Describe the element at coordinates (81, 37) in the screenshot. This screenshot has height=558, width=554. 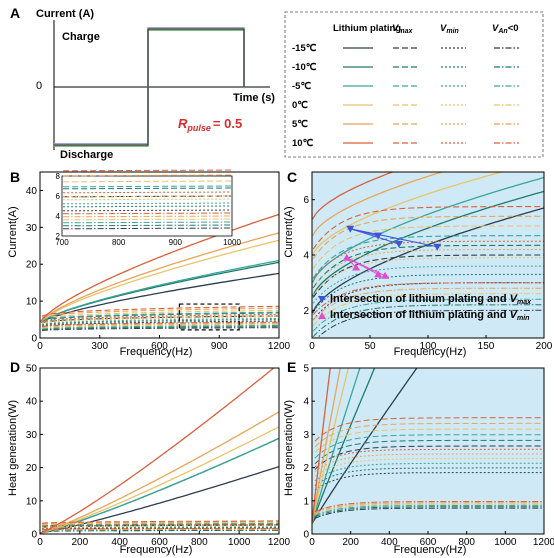
I see `panel-a-charge-label: Charge` at that location.